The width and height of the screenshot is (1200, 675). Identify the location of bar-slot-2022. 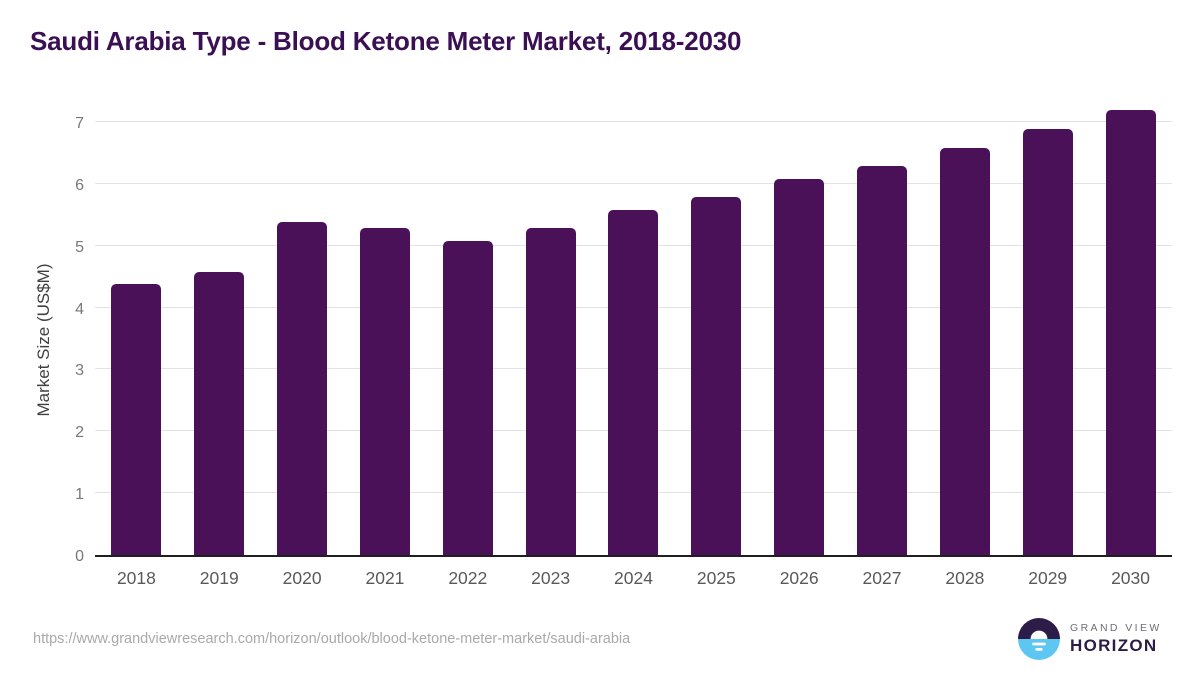
(467, 339).